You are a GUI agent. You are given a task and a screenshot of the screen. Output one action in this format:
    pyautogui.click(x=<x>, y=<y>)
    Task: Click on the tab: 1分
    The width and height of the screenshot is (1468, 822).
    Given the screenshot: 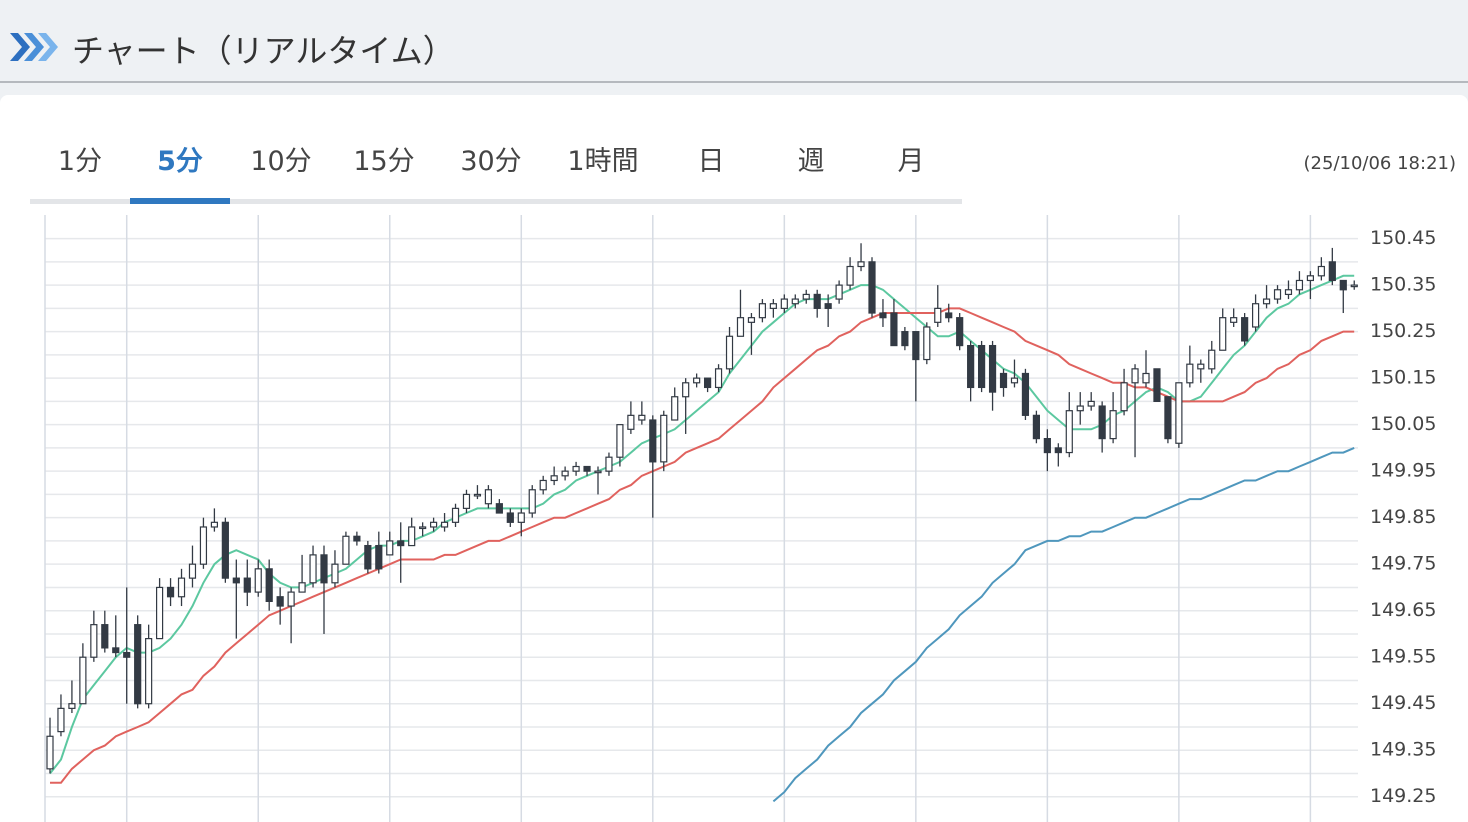 What is the action you would take?
    pyautogui.click(x=80, y=161)
    